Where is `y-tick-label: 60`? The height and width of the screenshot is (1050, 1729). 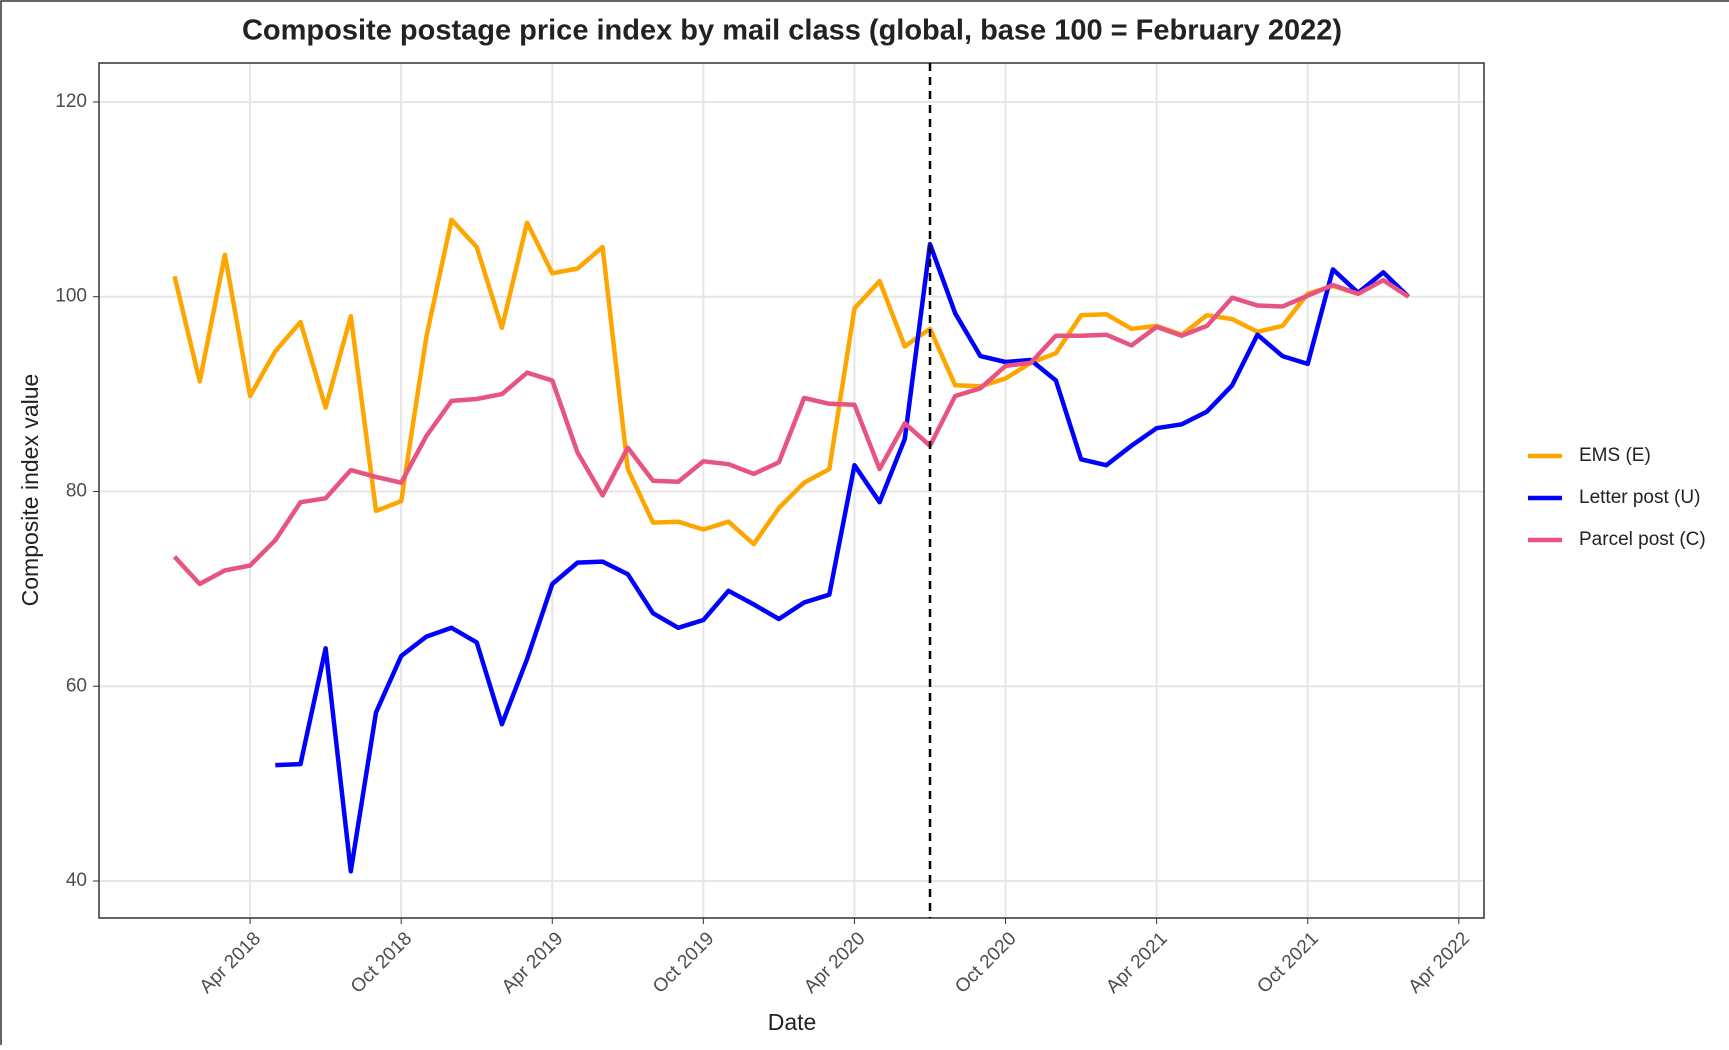 y-tick-label: 60 is located at coordinates (76, 685).